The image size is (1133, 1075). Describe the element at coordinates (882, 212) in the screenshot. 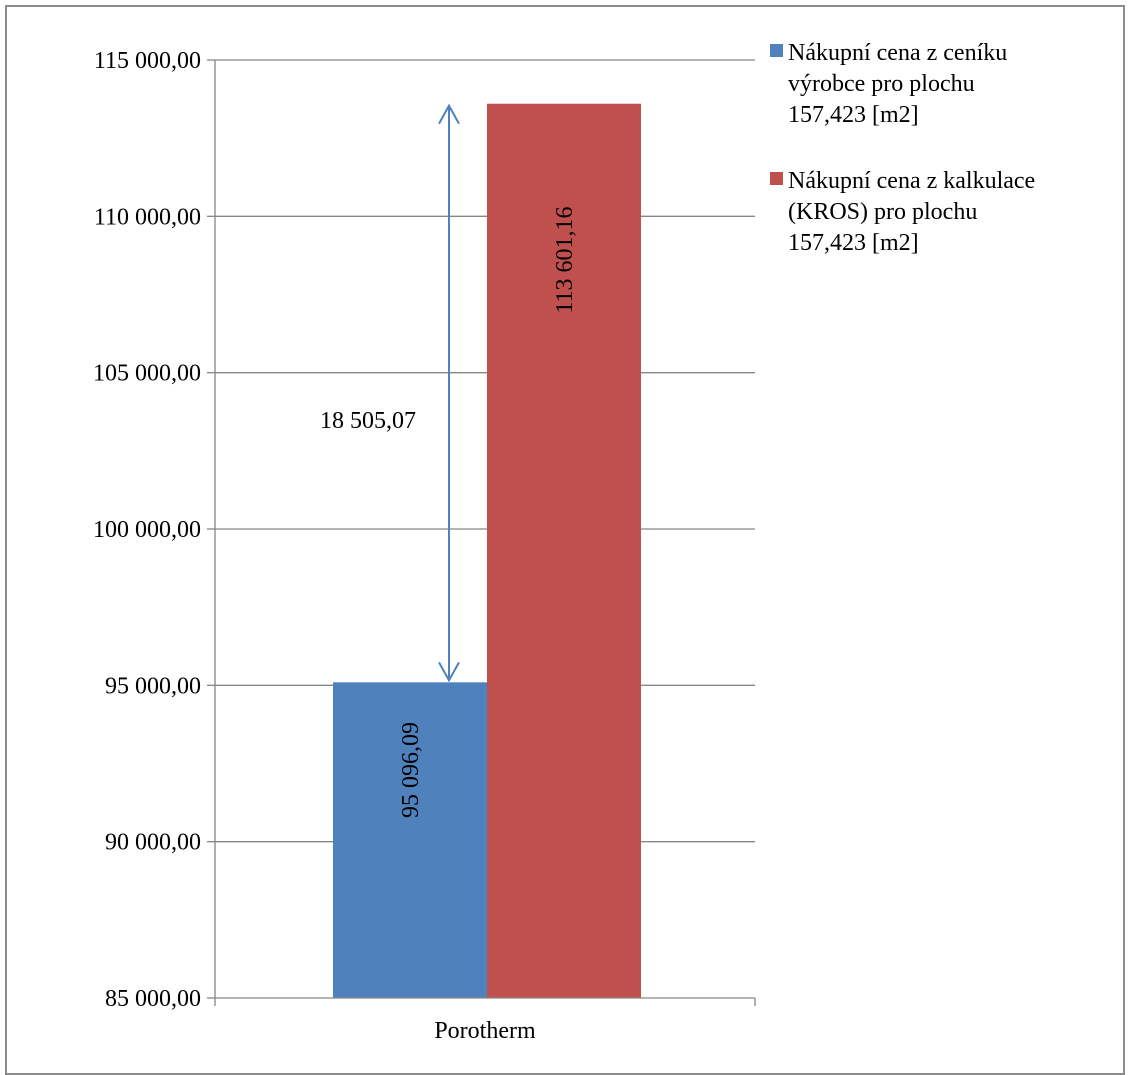

I see `legend-label-line: (KROS) pro plochu` at that location.